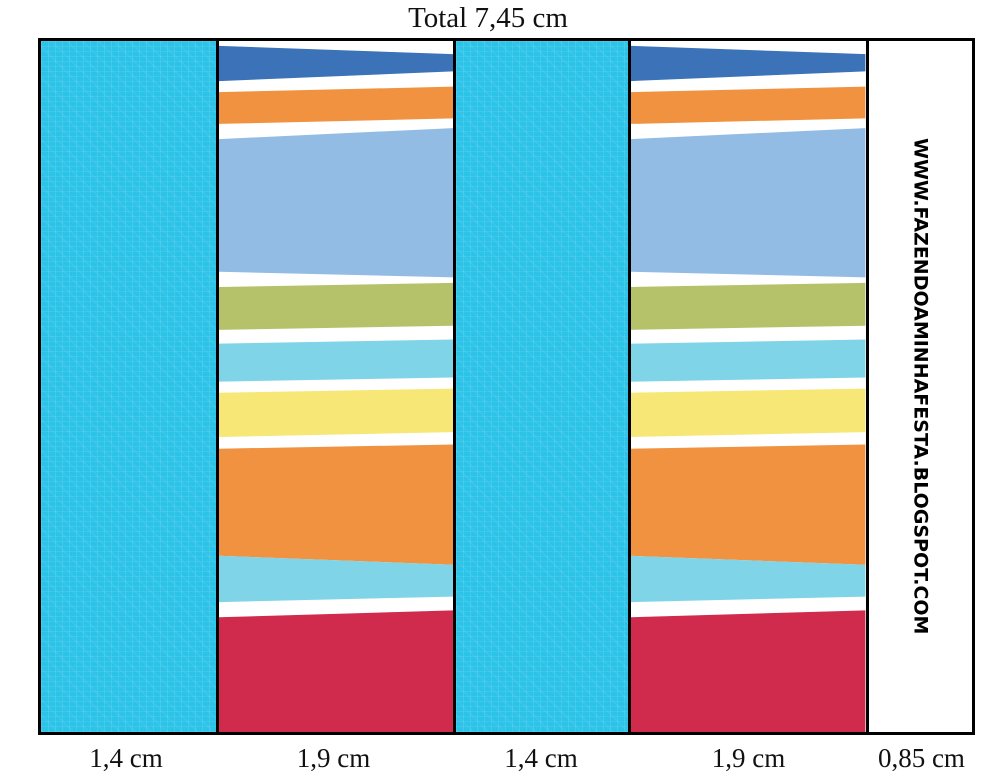 Image resolution: width=992 pixels, height=781 pixels. I want to click on column-label-5: 0,85 cm, so click(921, 758).